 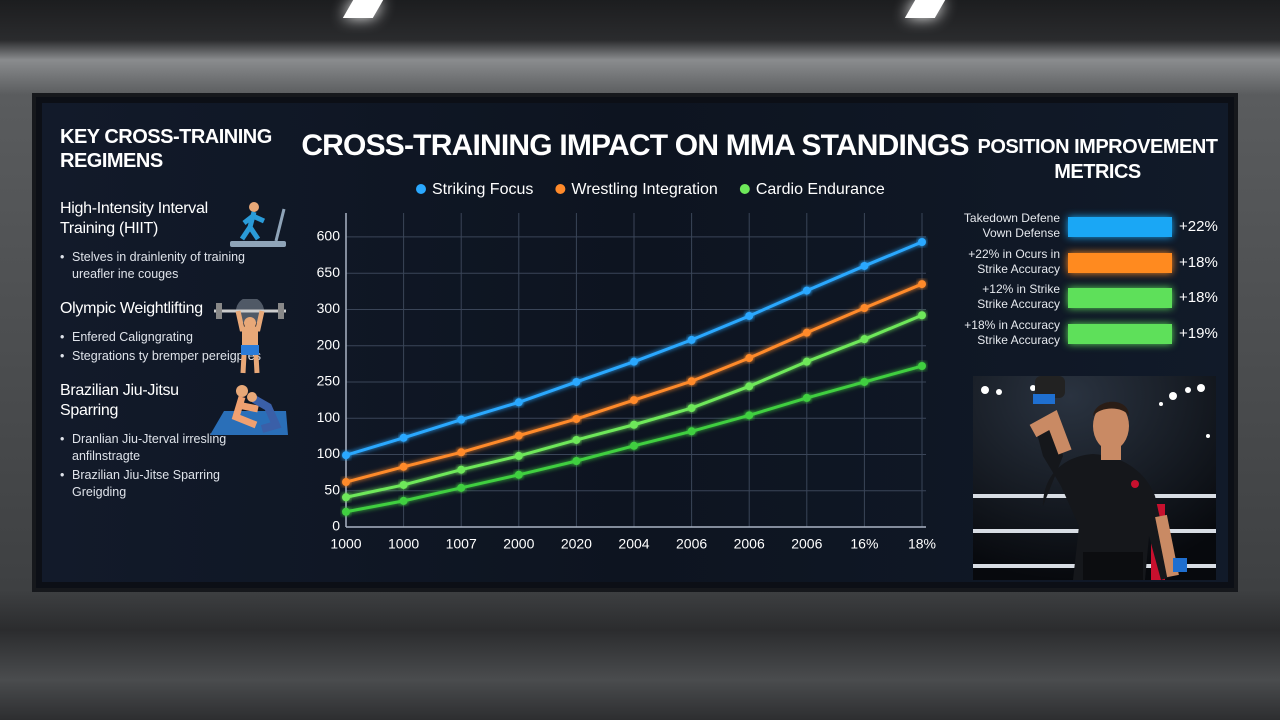 I want to click on metric-row: +22% in Ocurs in Strike Accuracy +18%, so click(x=1090, y=264).